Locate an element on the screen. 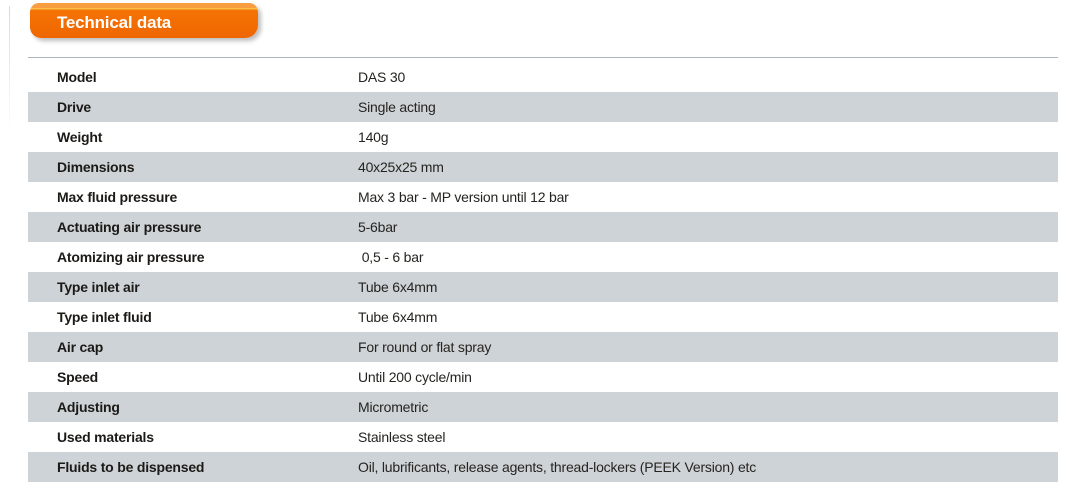 This screenshot has height=495, width=1074. spec-label: Actuating air pressure is located at coordinates (129, 227).